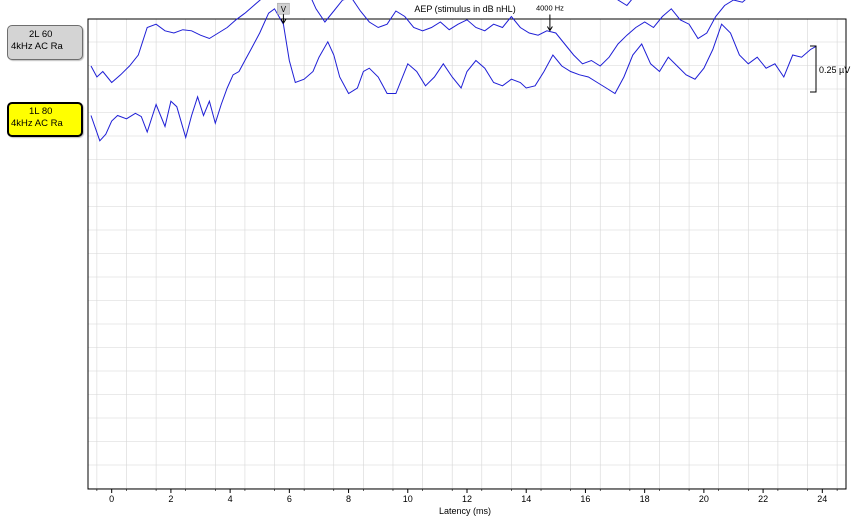 This screenshot has width=857, height=518. I want to click on peak-marker-v: V, so click(283, 13).